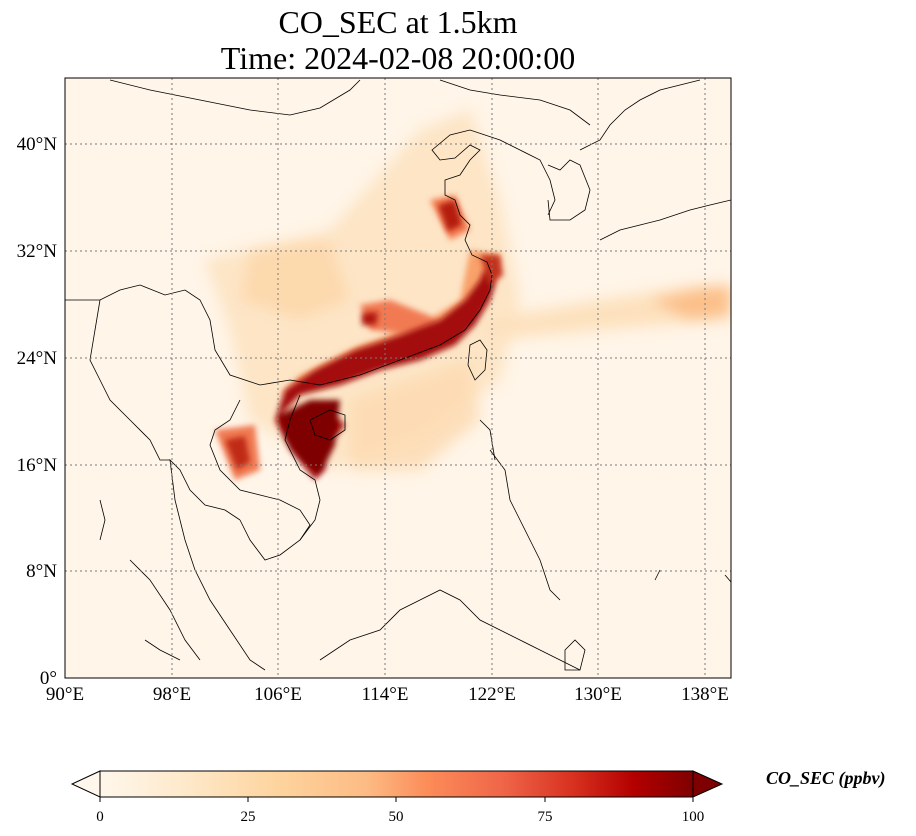  I want to click on lon-tick-label: 114°E, so click(385, 694).